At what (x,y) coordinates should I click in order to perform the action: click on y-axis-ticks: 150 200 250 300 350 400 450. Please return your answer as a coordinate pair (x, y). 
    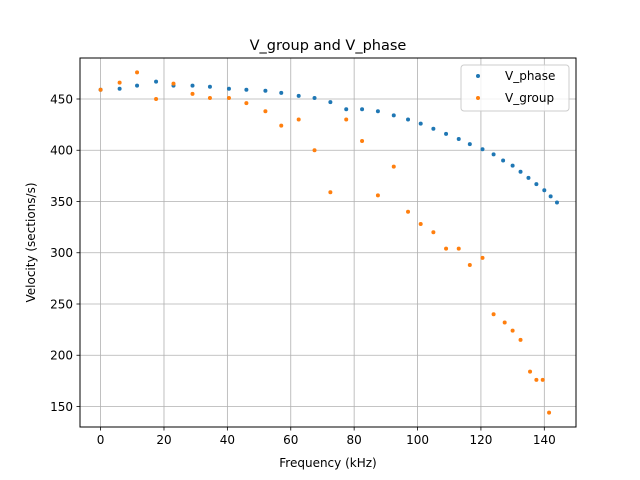
    Looking at the image, I should click on (65, 253).